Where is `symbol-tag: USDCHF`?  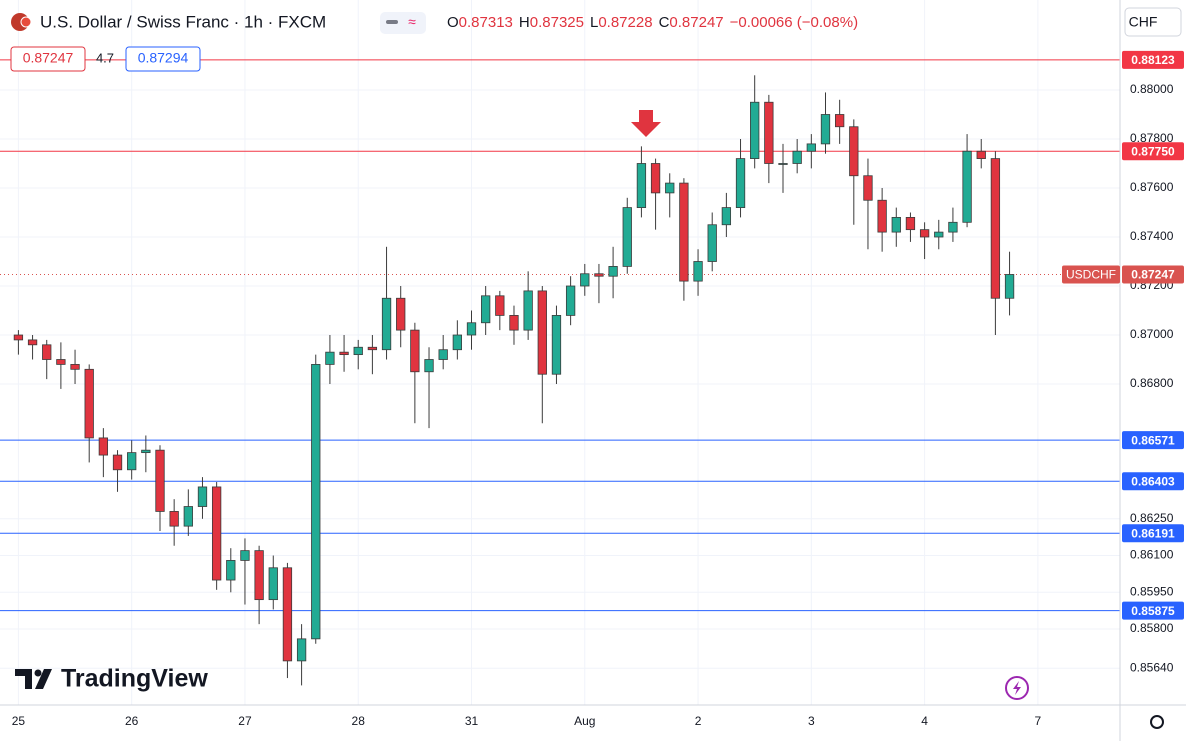 symbol-tag: USDCHF is located at coordinates (1091, 275).